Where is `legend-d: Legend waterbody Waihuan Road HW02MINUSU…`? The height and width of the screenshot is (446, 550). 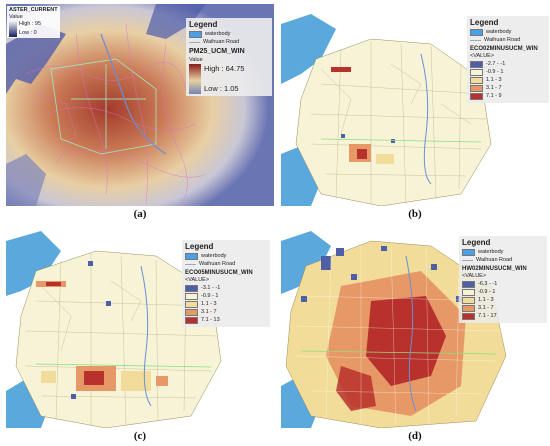
legend-d: Legend waterbody Waihuan Road HW02MINUSU… is located at coordinates (503, 280).